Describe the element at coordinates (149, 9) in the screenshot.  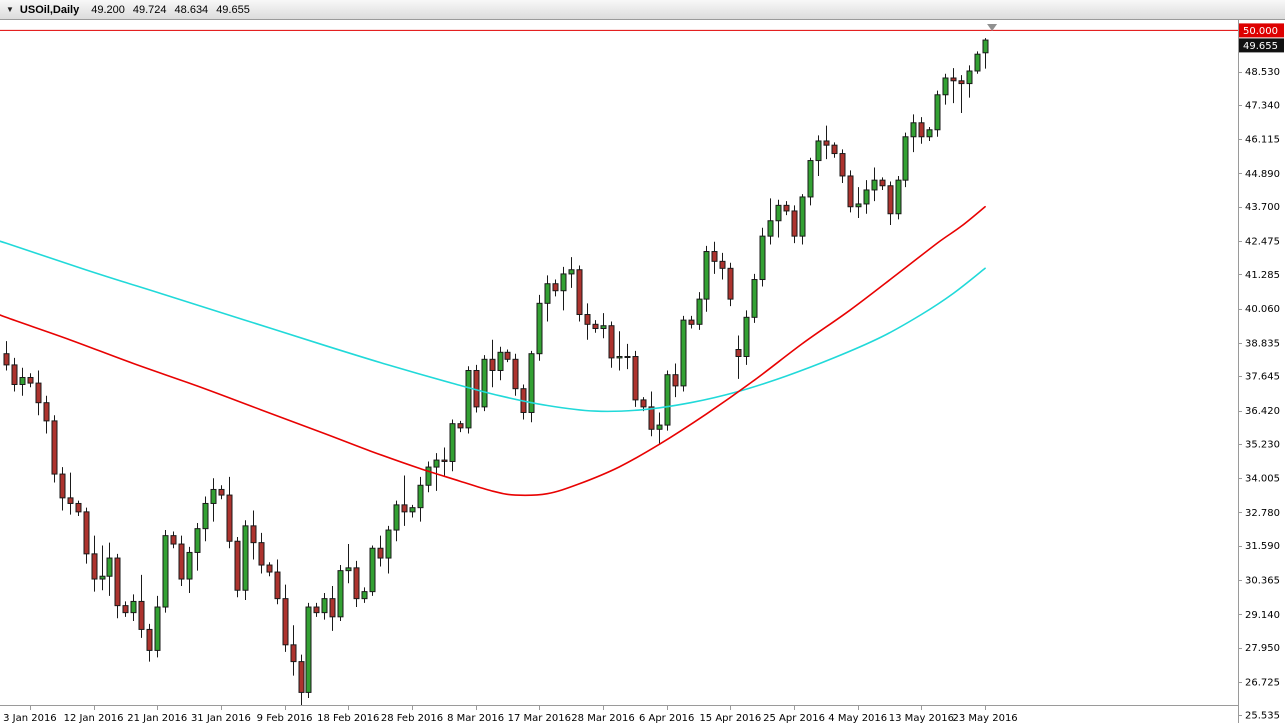
I see `ohlc-high-value: 49.724` at that location.